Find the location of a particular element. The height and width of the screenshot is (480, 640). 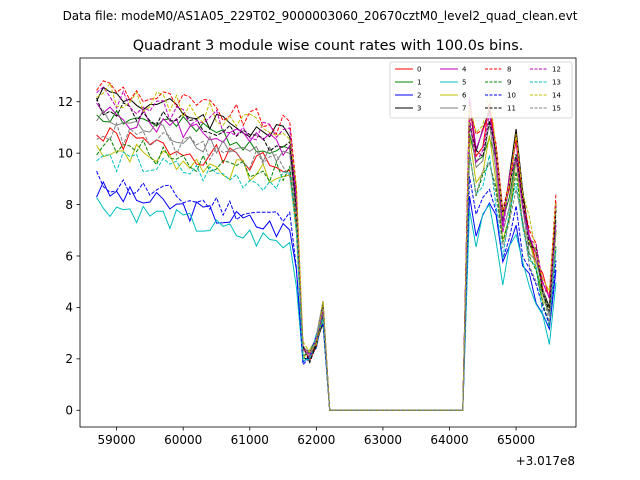

y-tick-label: 2 is located at coordinates (69, 359).